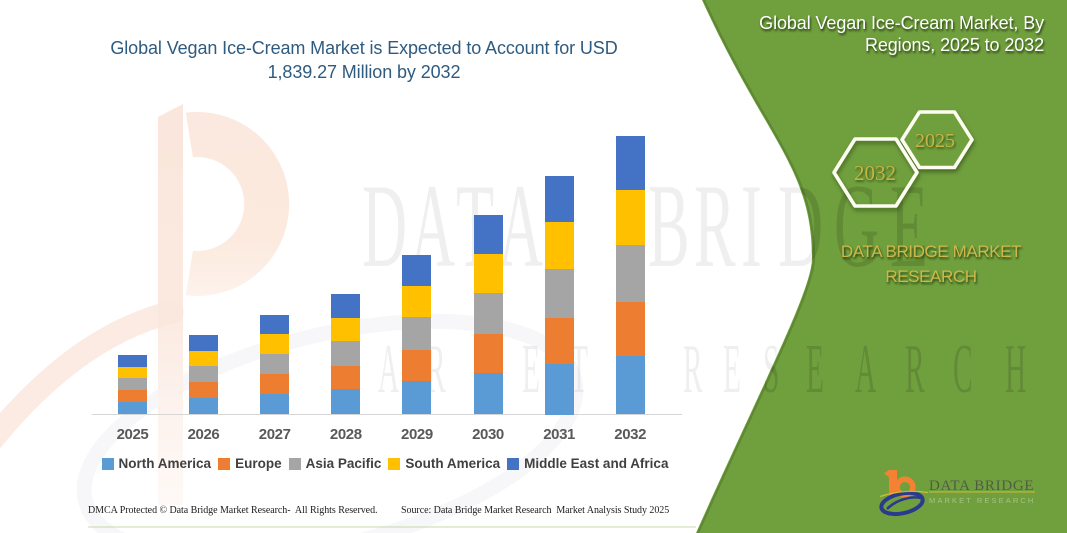  Describe the element at coordinates (935, 141) in the screenshot. I see `svg-text: 2025` at that location.